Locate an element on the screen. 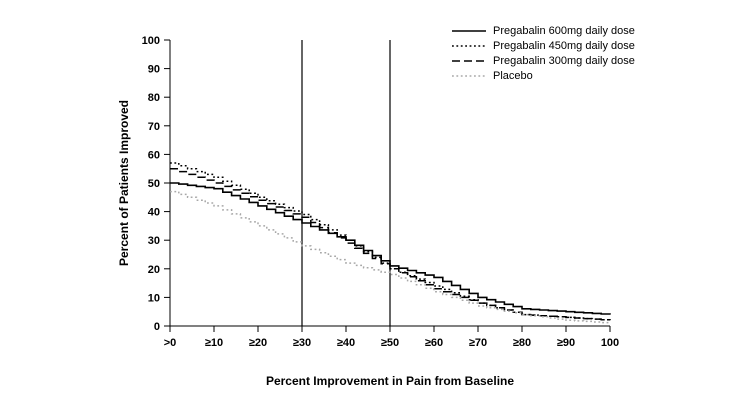 This screenshot has height=416, width=730. y-tick-label: 70 is located at coordinates (154, 127).